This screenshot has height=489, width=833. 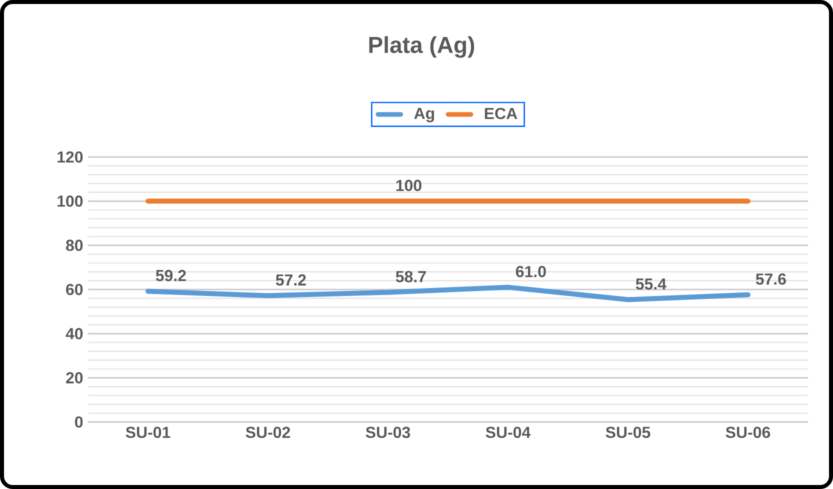 What do you see at coordinates (171, 276) in the screenshot?
I see `data-label: 59.2` at bounding box center [171, 276].